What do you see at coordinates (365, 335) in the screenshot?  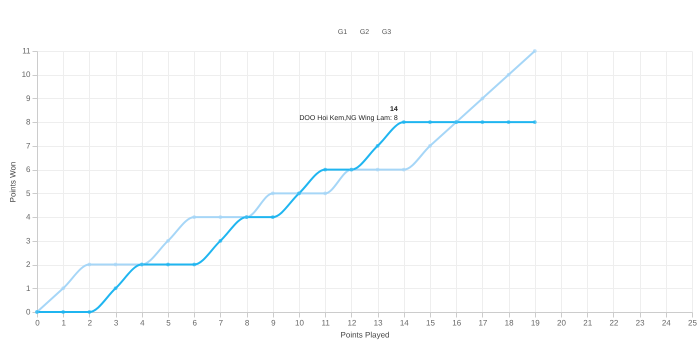 I see `x-axis-title: Points Played` at bounding box center [365, 335].